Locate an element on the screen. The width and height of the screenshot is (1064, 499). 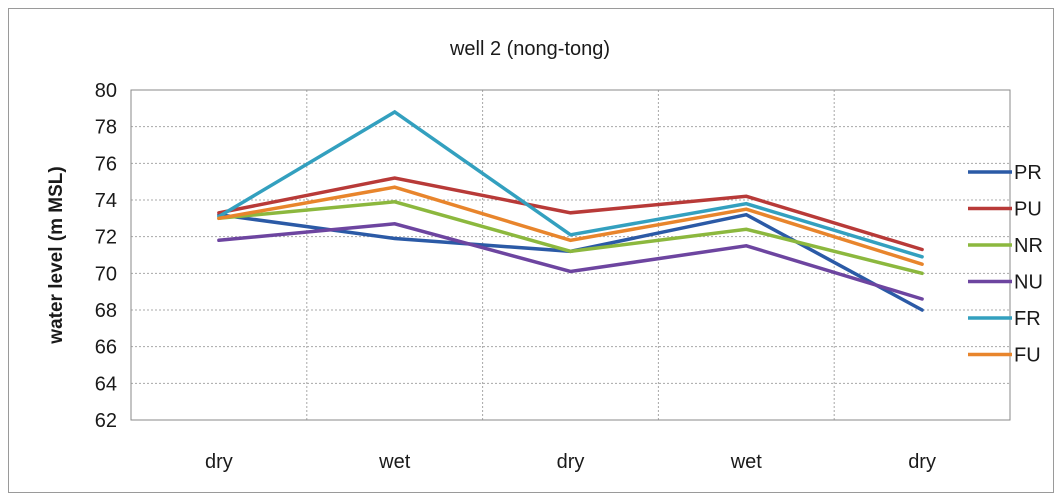
legend: PR PU NR NU FR FU is located at coordinates (1005, 264).